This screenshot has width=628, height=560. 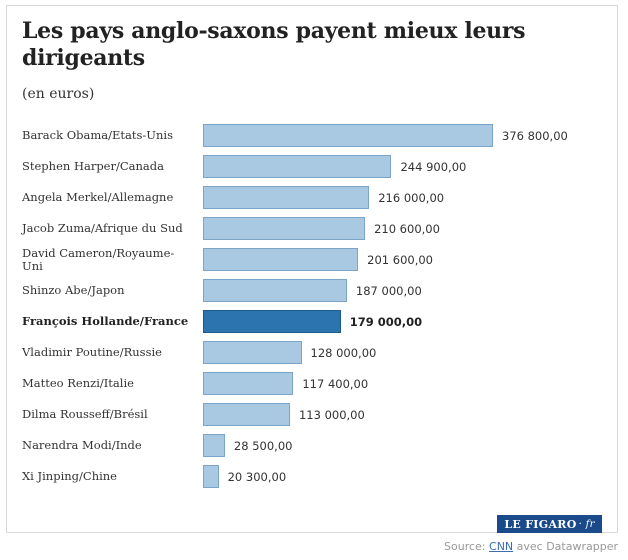 What do you see at coordinates (93, 166) in the screenshot?
I see `bar-label: Stephen Harper/Canada` at bounding box center [93, 166].